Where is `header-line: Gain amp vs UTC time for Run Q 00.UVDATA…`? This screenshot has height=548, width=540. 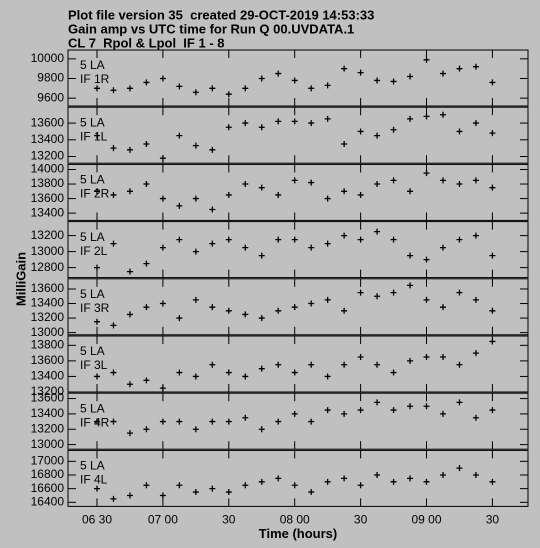 header-line: Gain amp vs UTC time for Run Q 00.UVDATA… is located at coordinates (211, 28).